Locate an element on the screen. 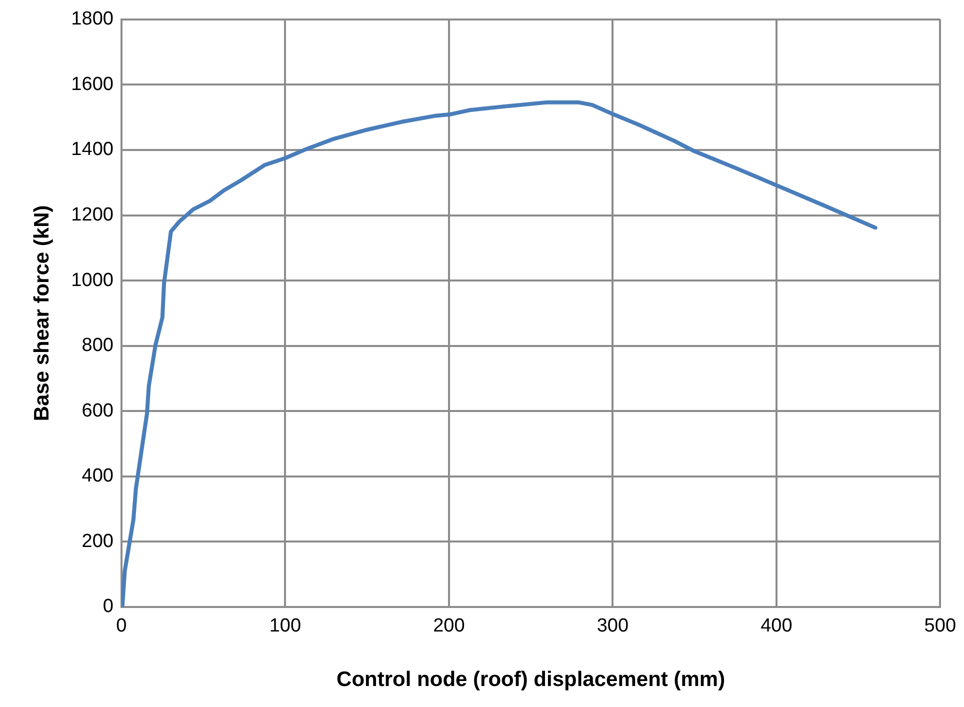  y-tick-label: 1600 is located at coordinates (92, 84).